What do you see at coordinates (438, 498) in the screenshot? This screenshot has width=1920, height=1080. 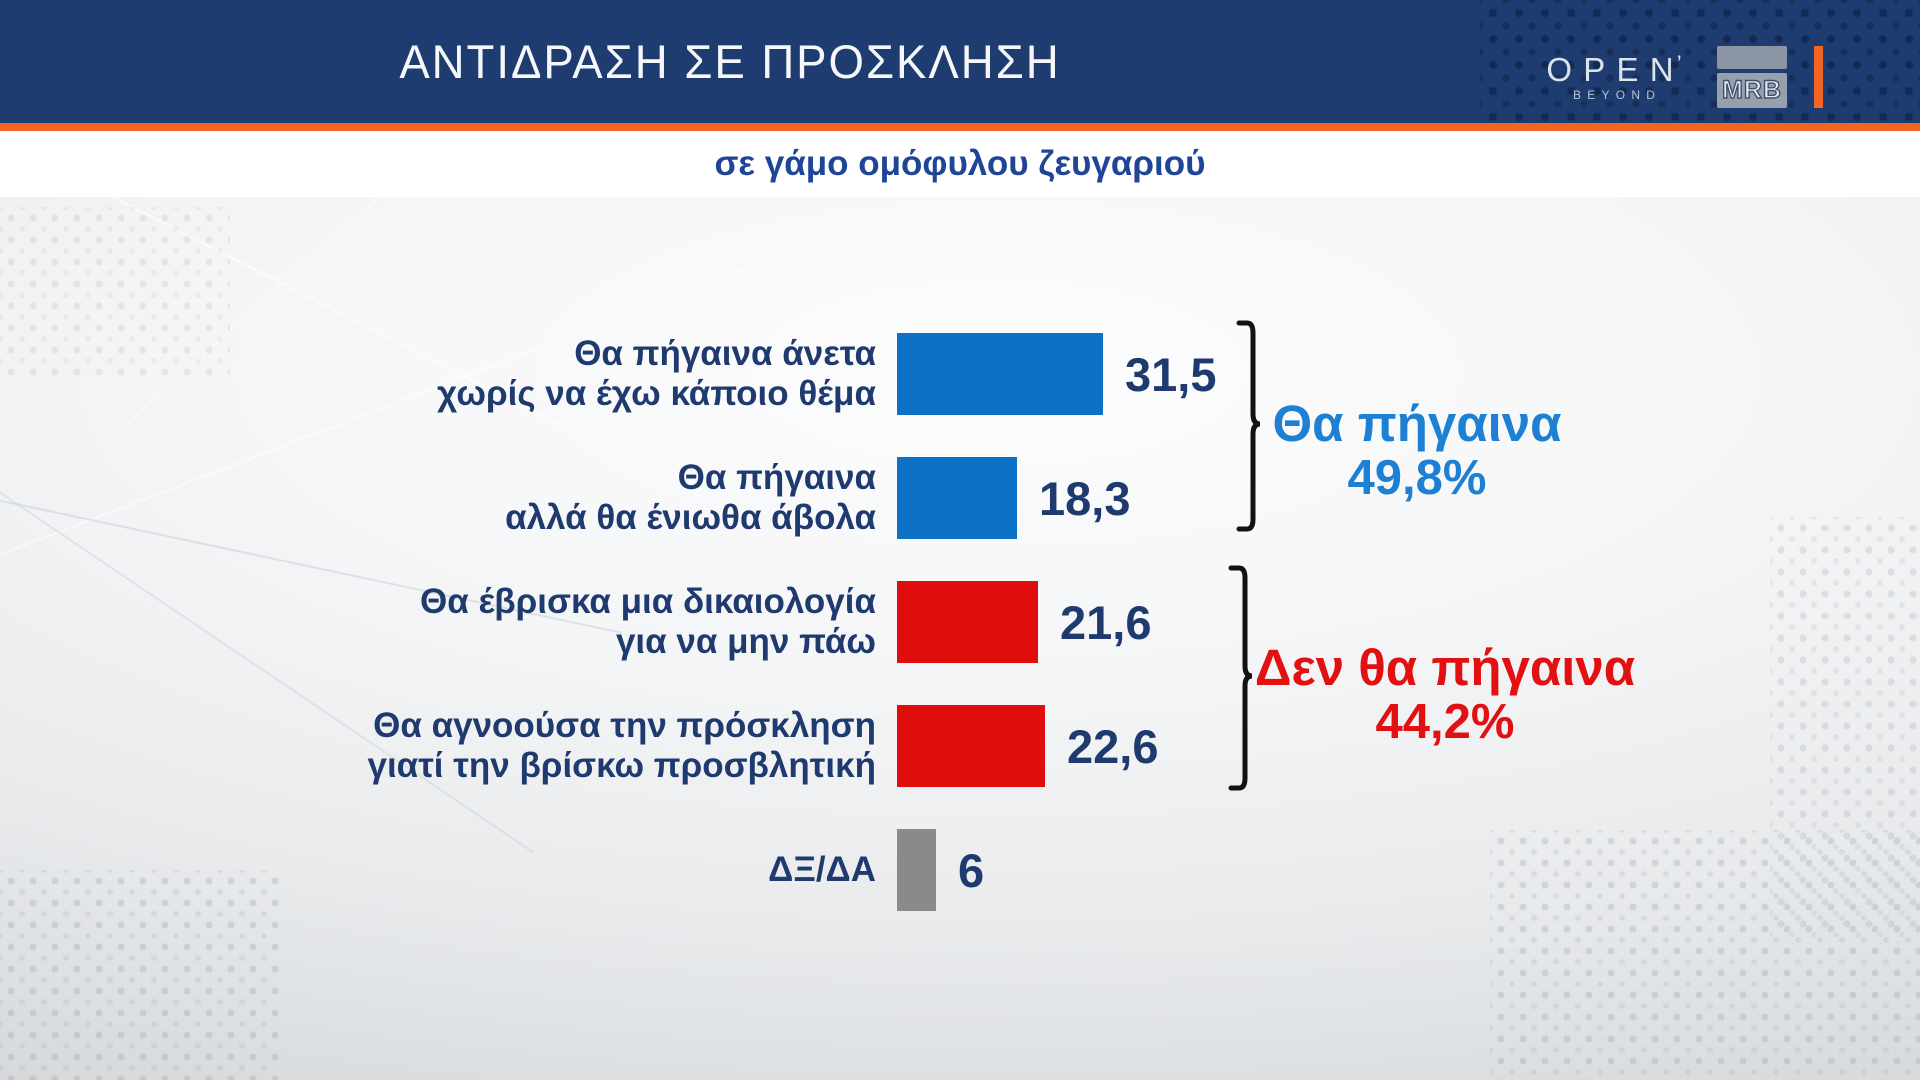 I see `bar-category-label: Θα πήγαινα αλλά θα ένιωθα άβολα` at bounding box center [438, 498].